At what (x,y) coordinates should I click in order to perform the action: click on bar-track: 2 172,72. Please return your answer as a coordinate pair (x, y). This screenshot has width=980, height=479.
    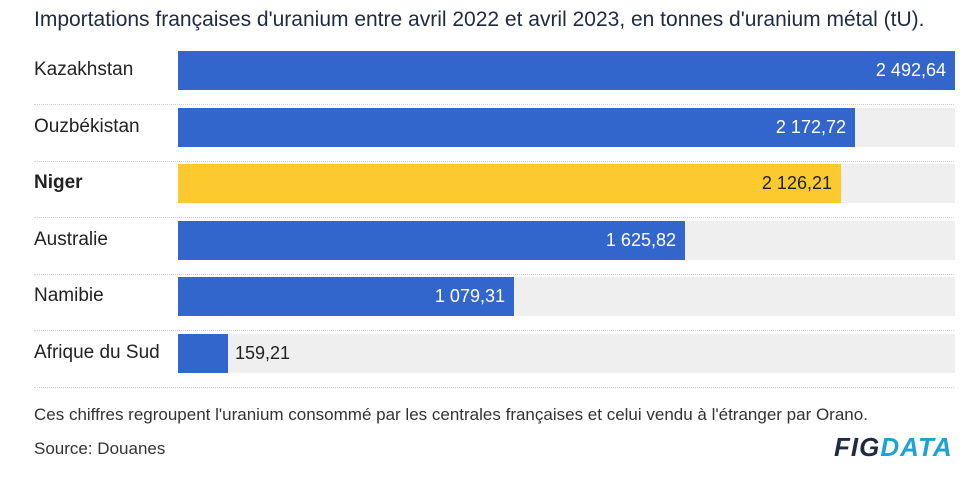
    Looking at the image, I should click on (566, 127).